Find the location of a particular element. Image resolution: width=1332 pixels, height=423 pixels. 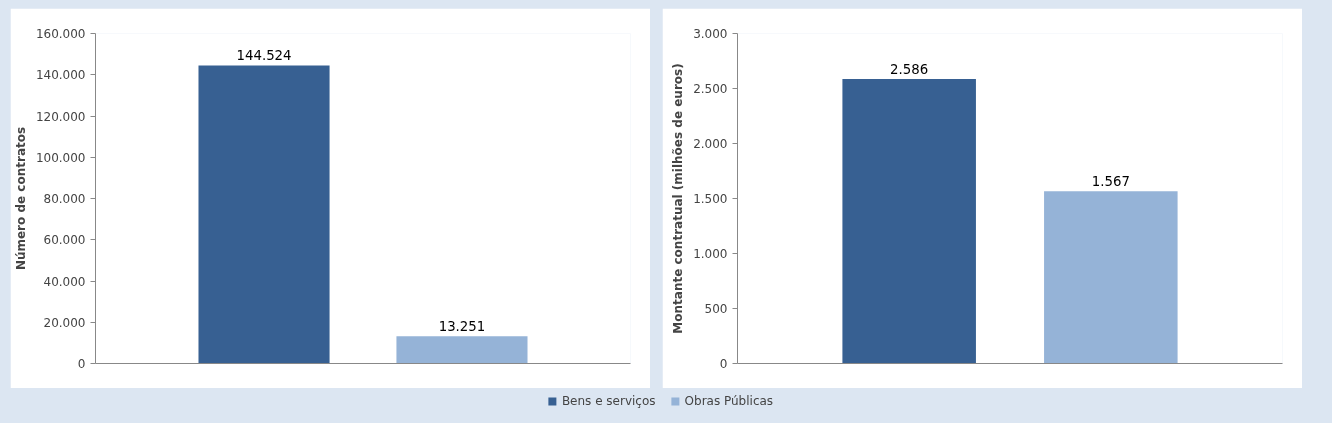

y-tick-label: 140.000 is located at coordinates (60, 75).